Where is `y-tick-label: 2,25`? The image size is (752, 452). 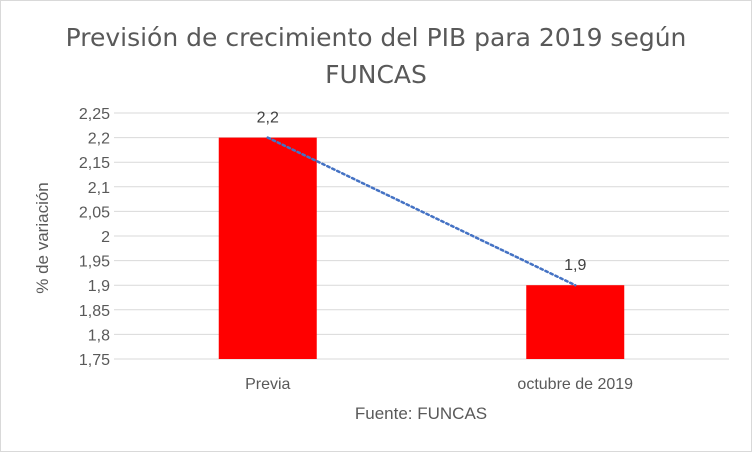
y-tick-label: 2,25 is located at coordinates (94, 114).